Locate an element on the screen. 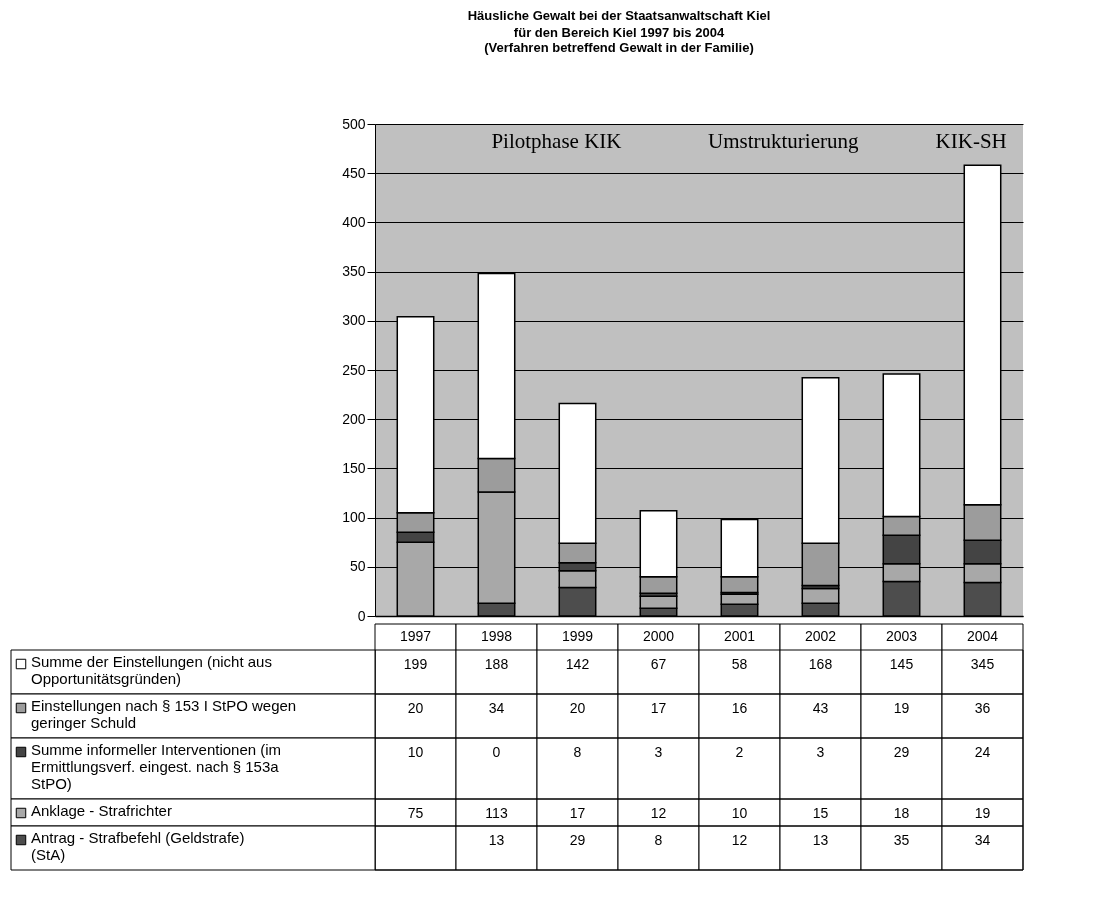  y-tick-label: 200 is located at coordinates (354, 418).